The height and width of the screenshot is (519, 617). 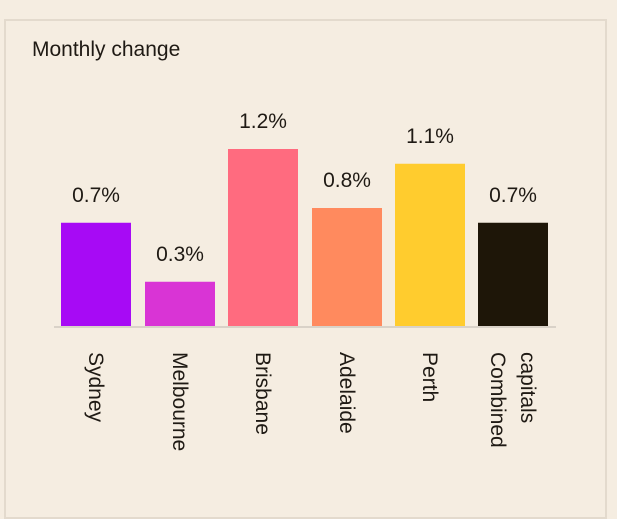 I want to click on category-label-line: Brisbane, so click(x=262, y=393).